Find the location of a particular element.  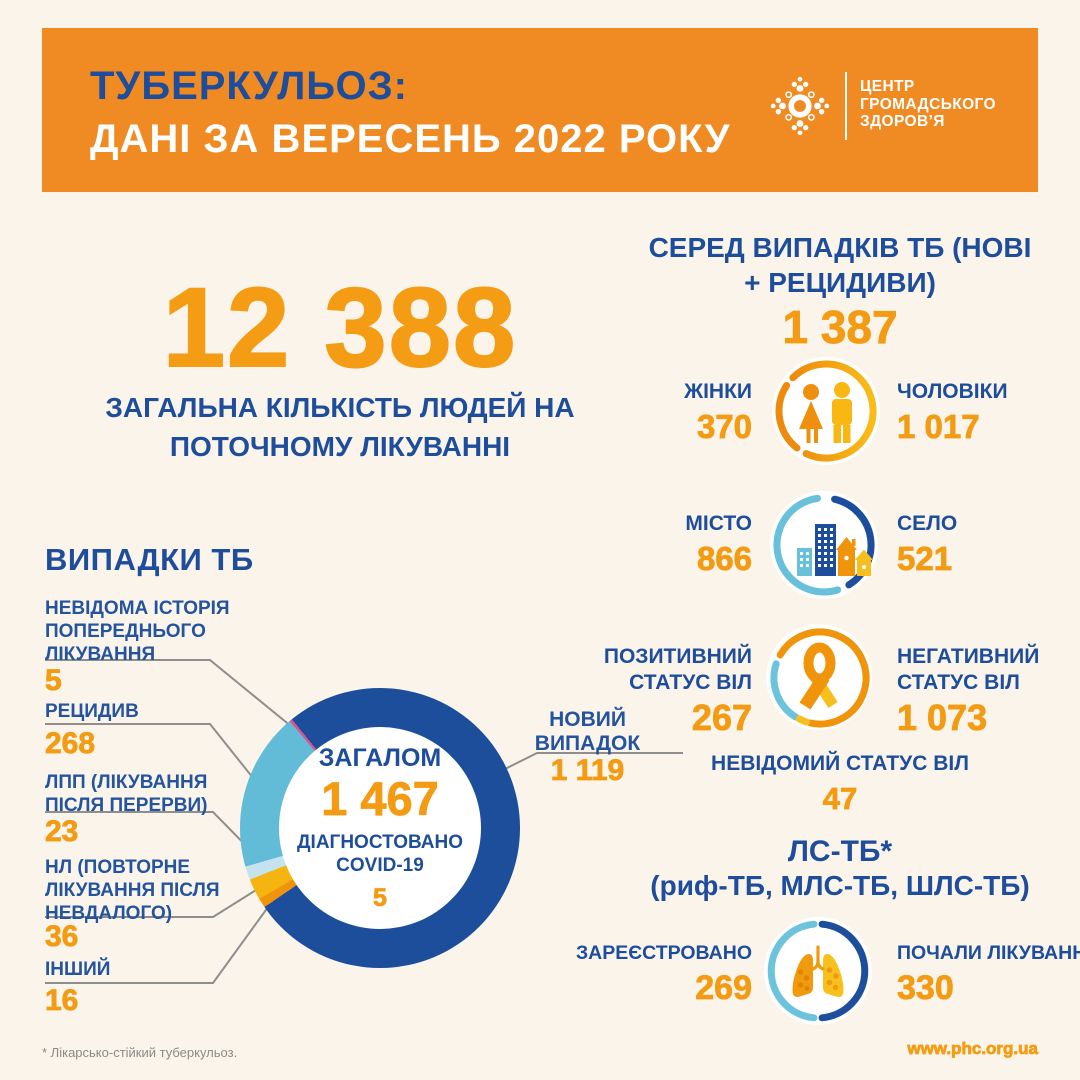

among-cases-total: 1 387 is located at coordinates (840, 327).